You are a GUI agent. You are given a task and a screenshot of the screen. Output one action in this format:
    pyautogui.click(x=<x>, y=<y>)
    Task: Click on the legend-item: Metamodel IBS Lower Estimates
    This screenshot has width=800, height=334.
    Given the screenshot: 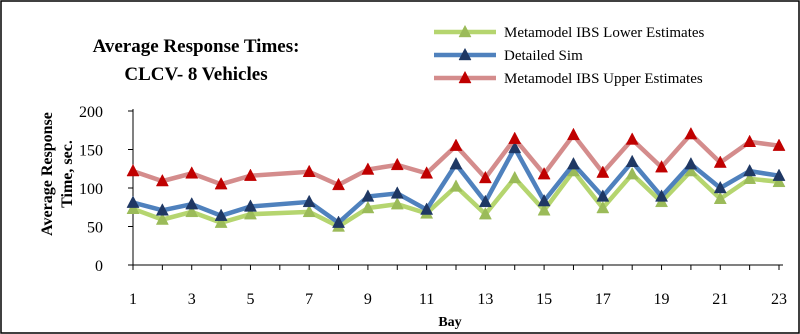 What is the action you would take?
    pyautogui.click(x=569, y=32)
    